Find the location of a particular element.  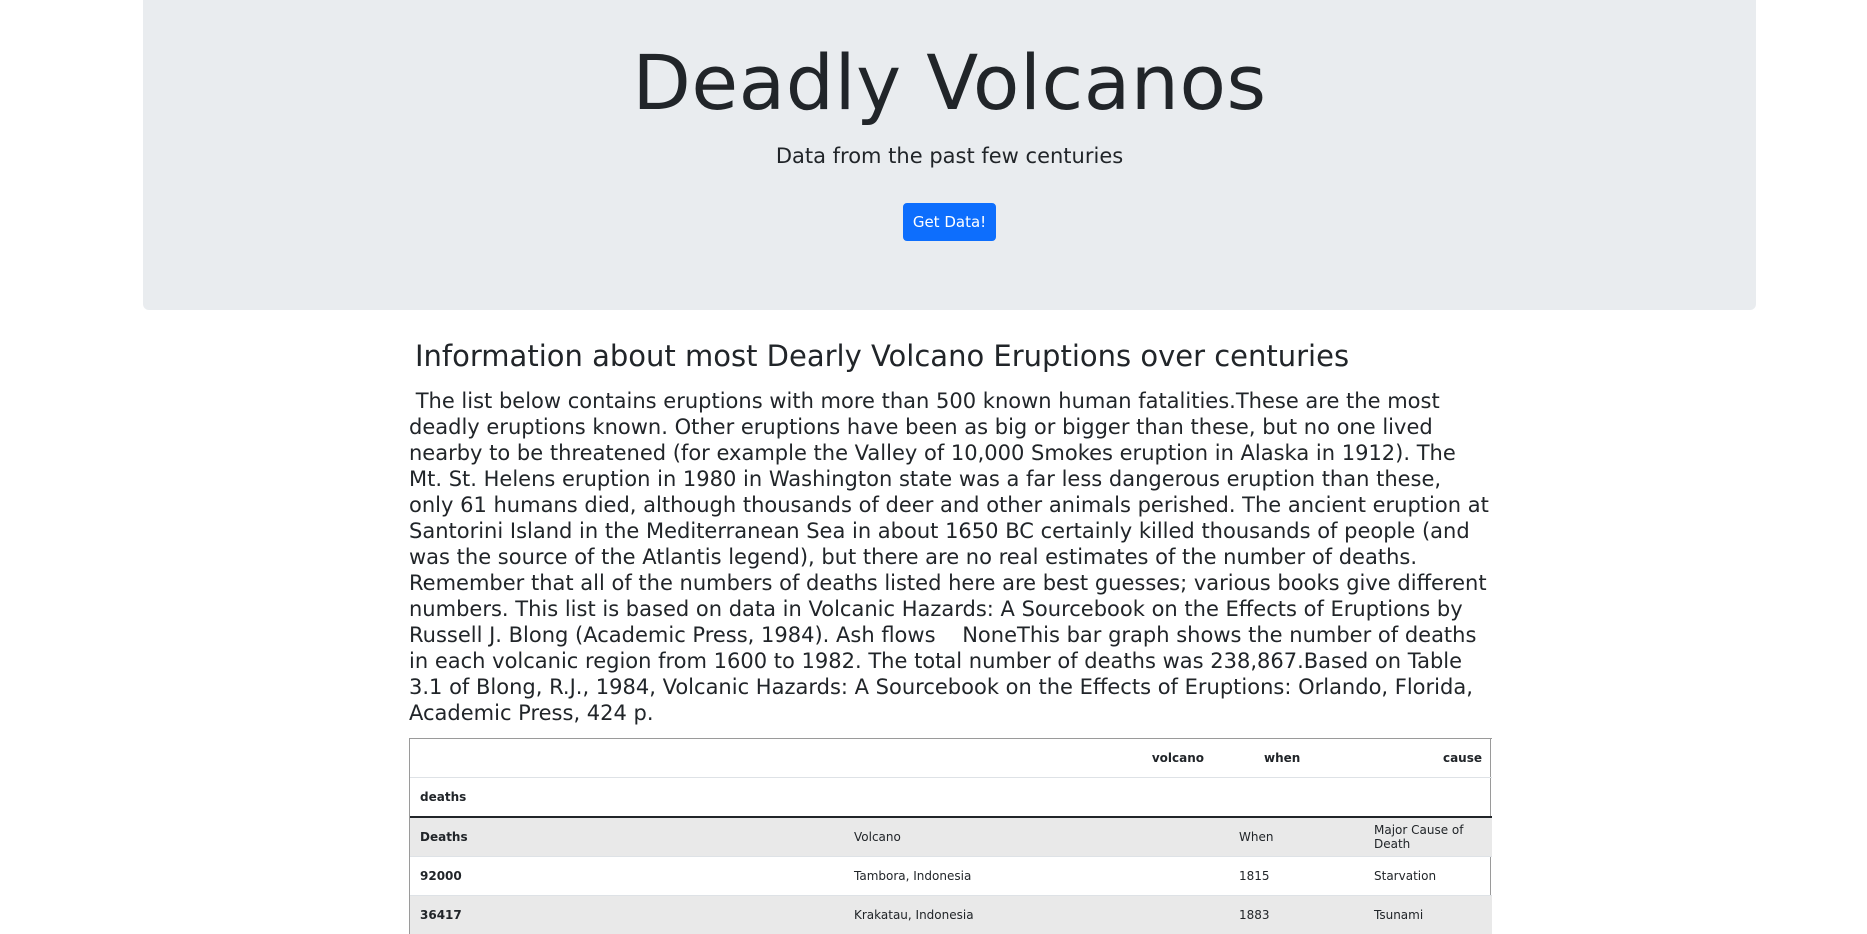

cell-volcano: Krakatau, Indonesia is located at coordinates (1036, 915).